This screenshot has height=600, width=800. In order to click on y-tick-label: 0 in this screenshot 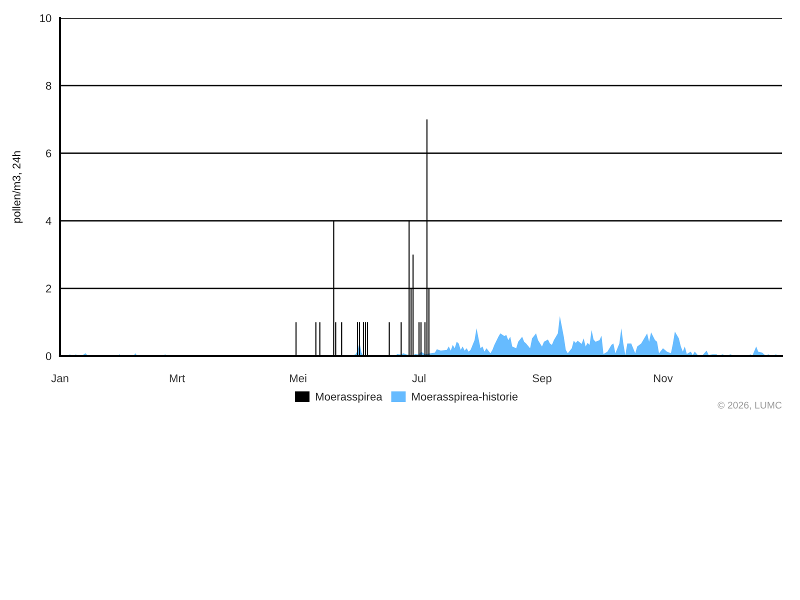, I will do `click(49, 356)`.